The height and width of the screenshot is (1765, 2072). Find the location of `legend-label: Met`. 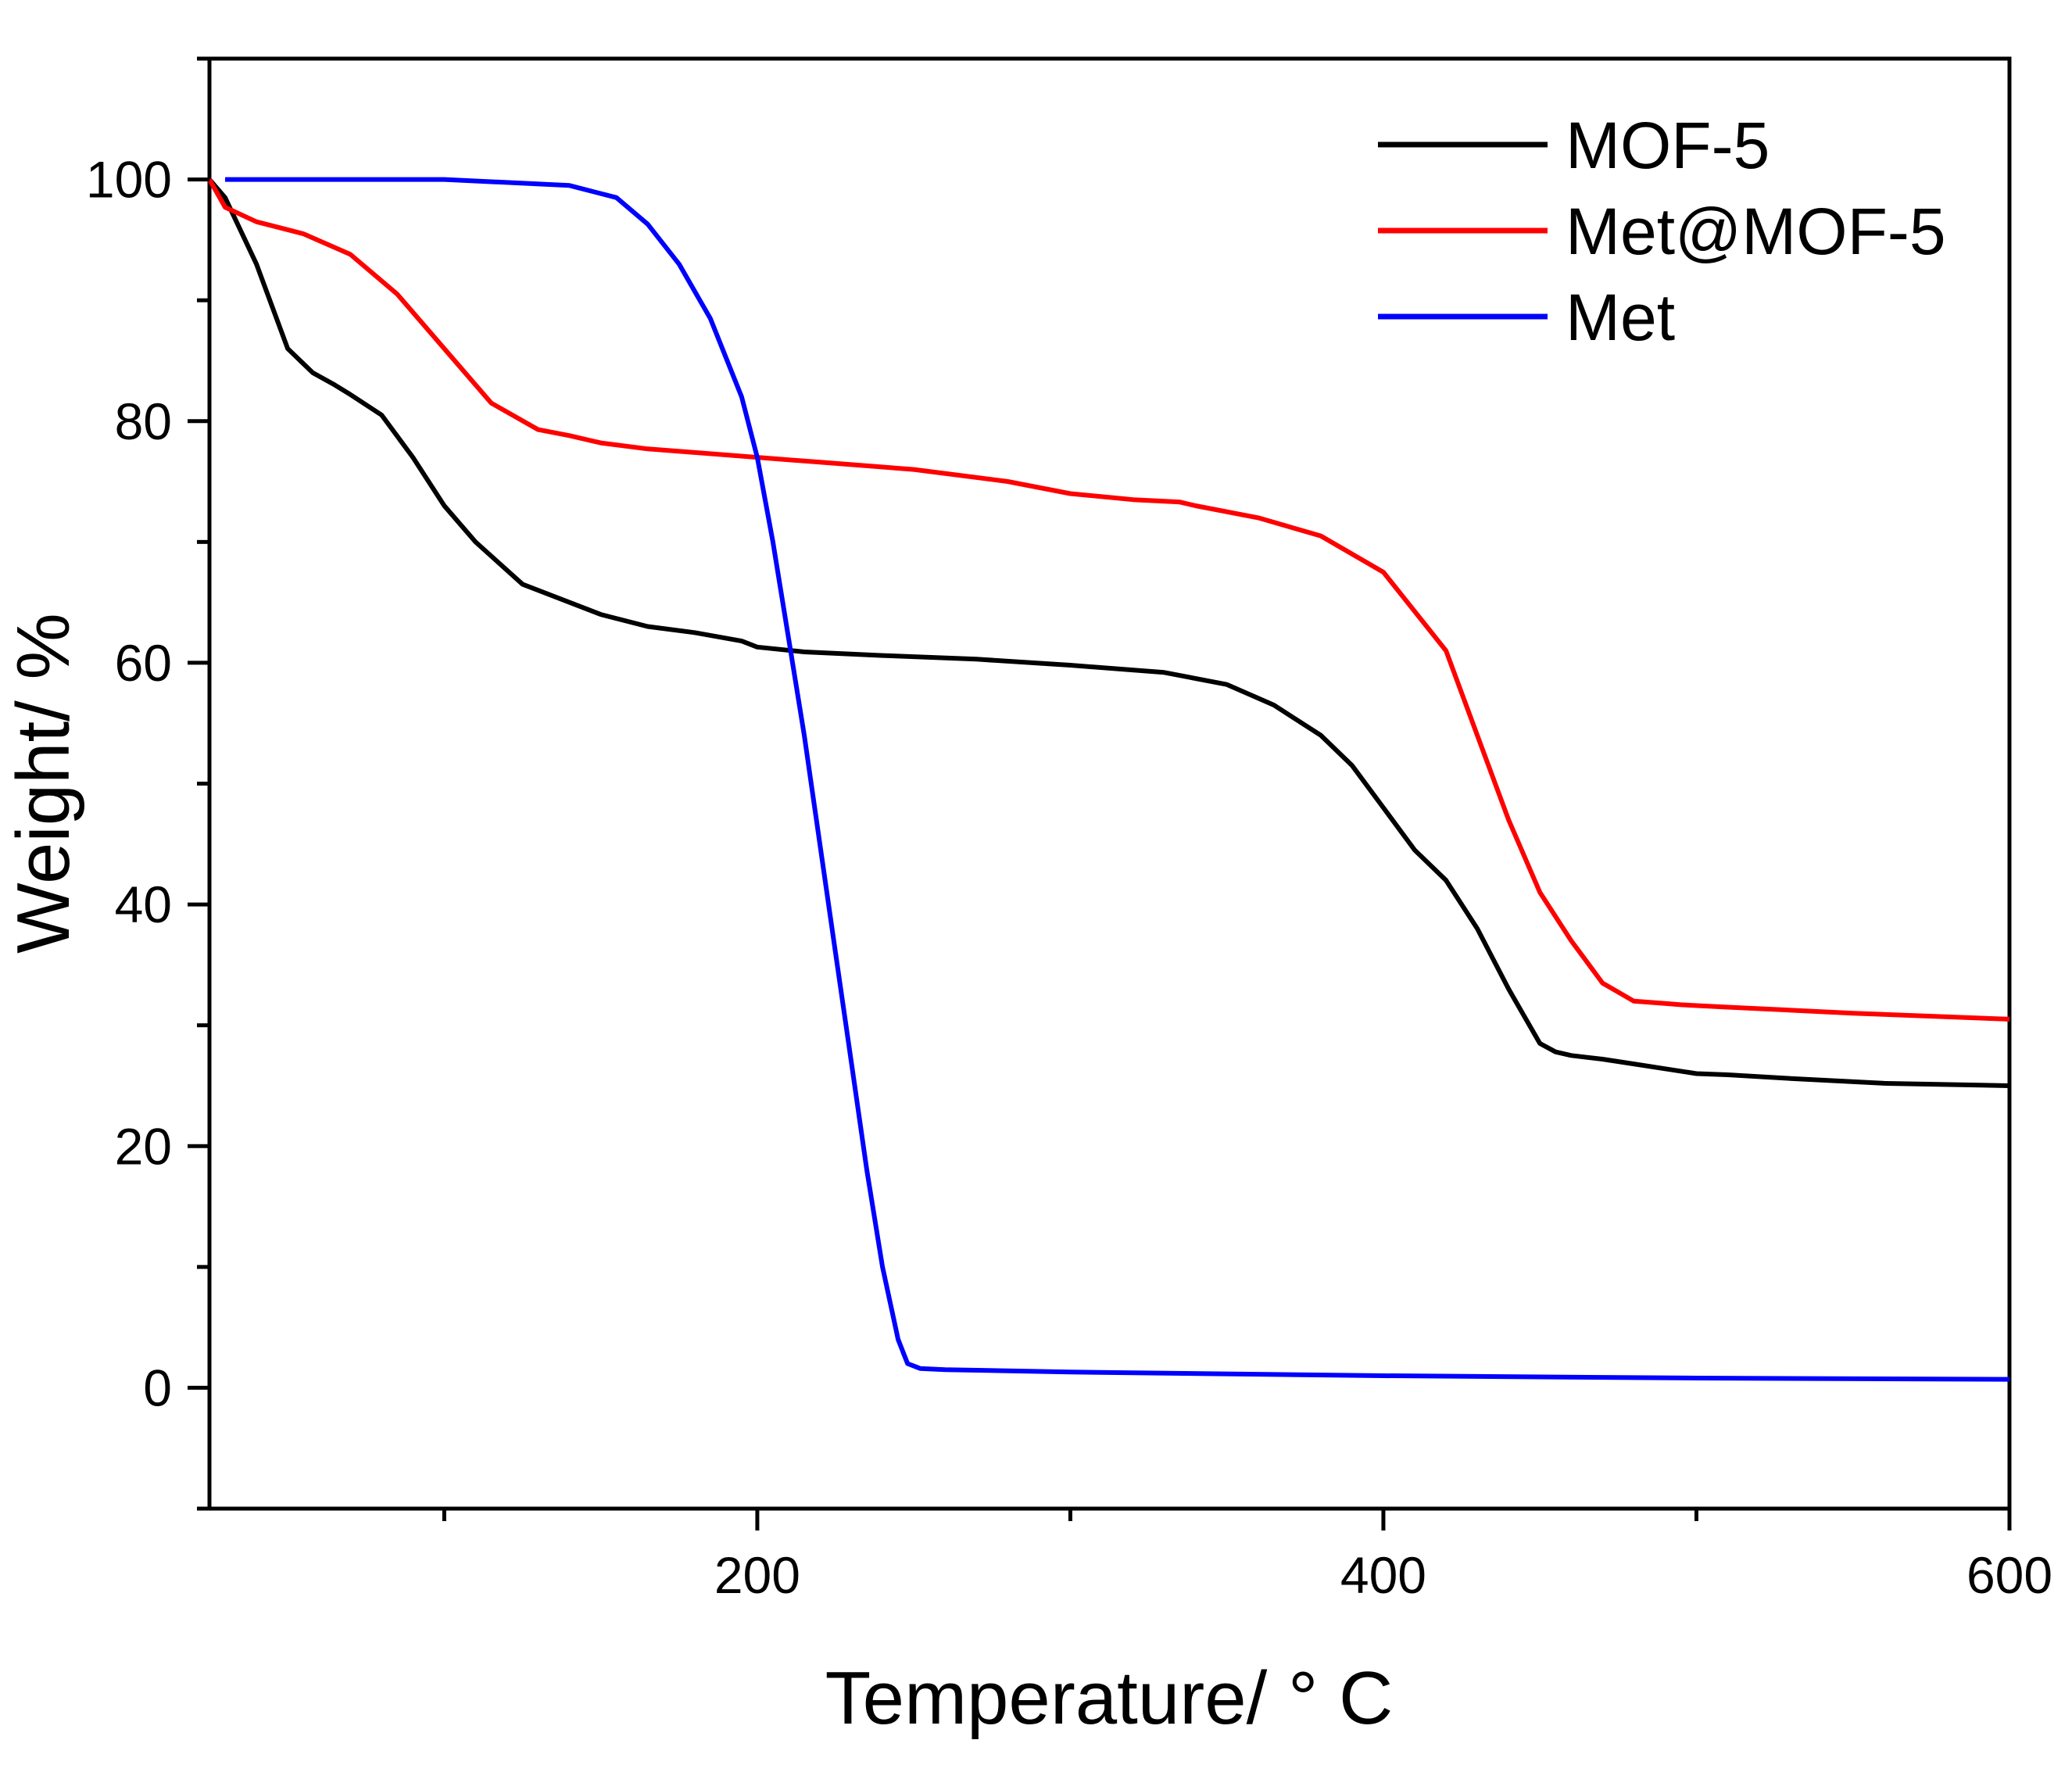

legend-label: Met is located at coordinates (1620, 317).